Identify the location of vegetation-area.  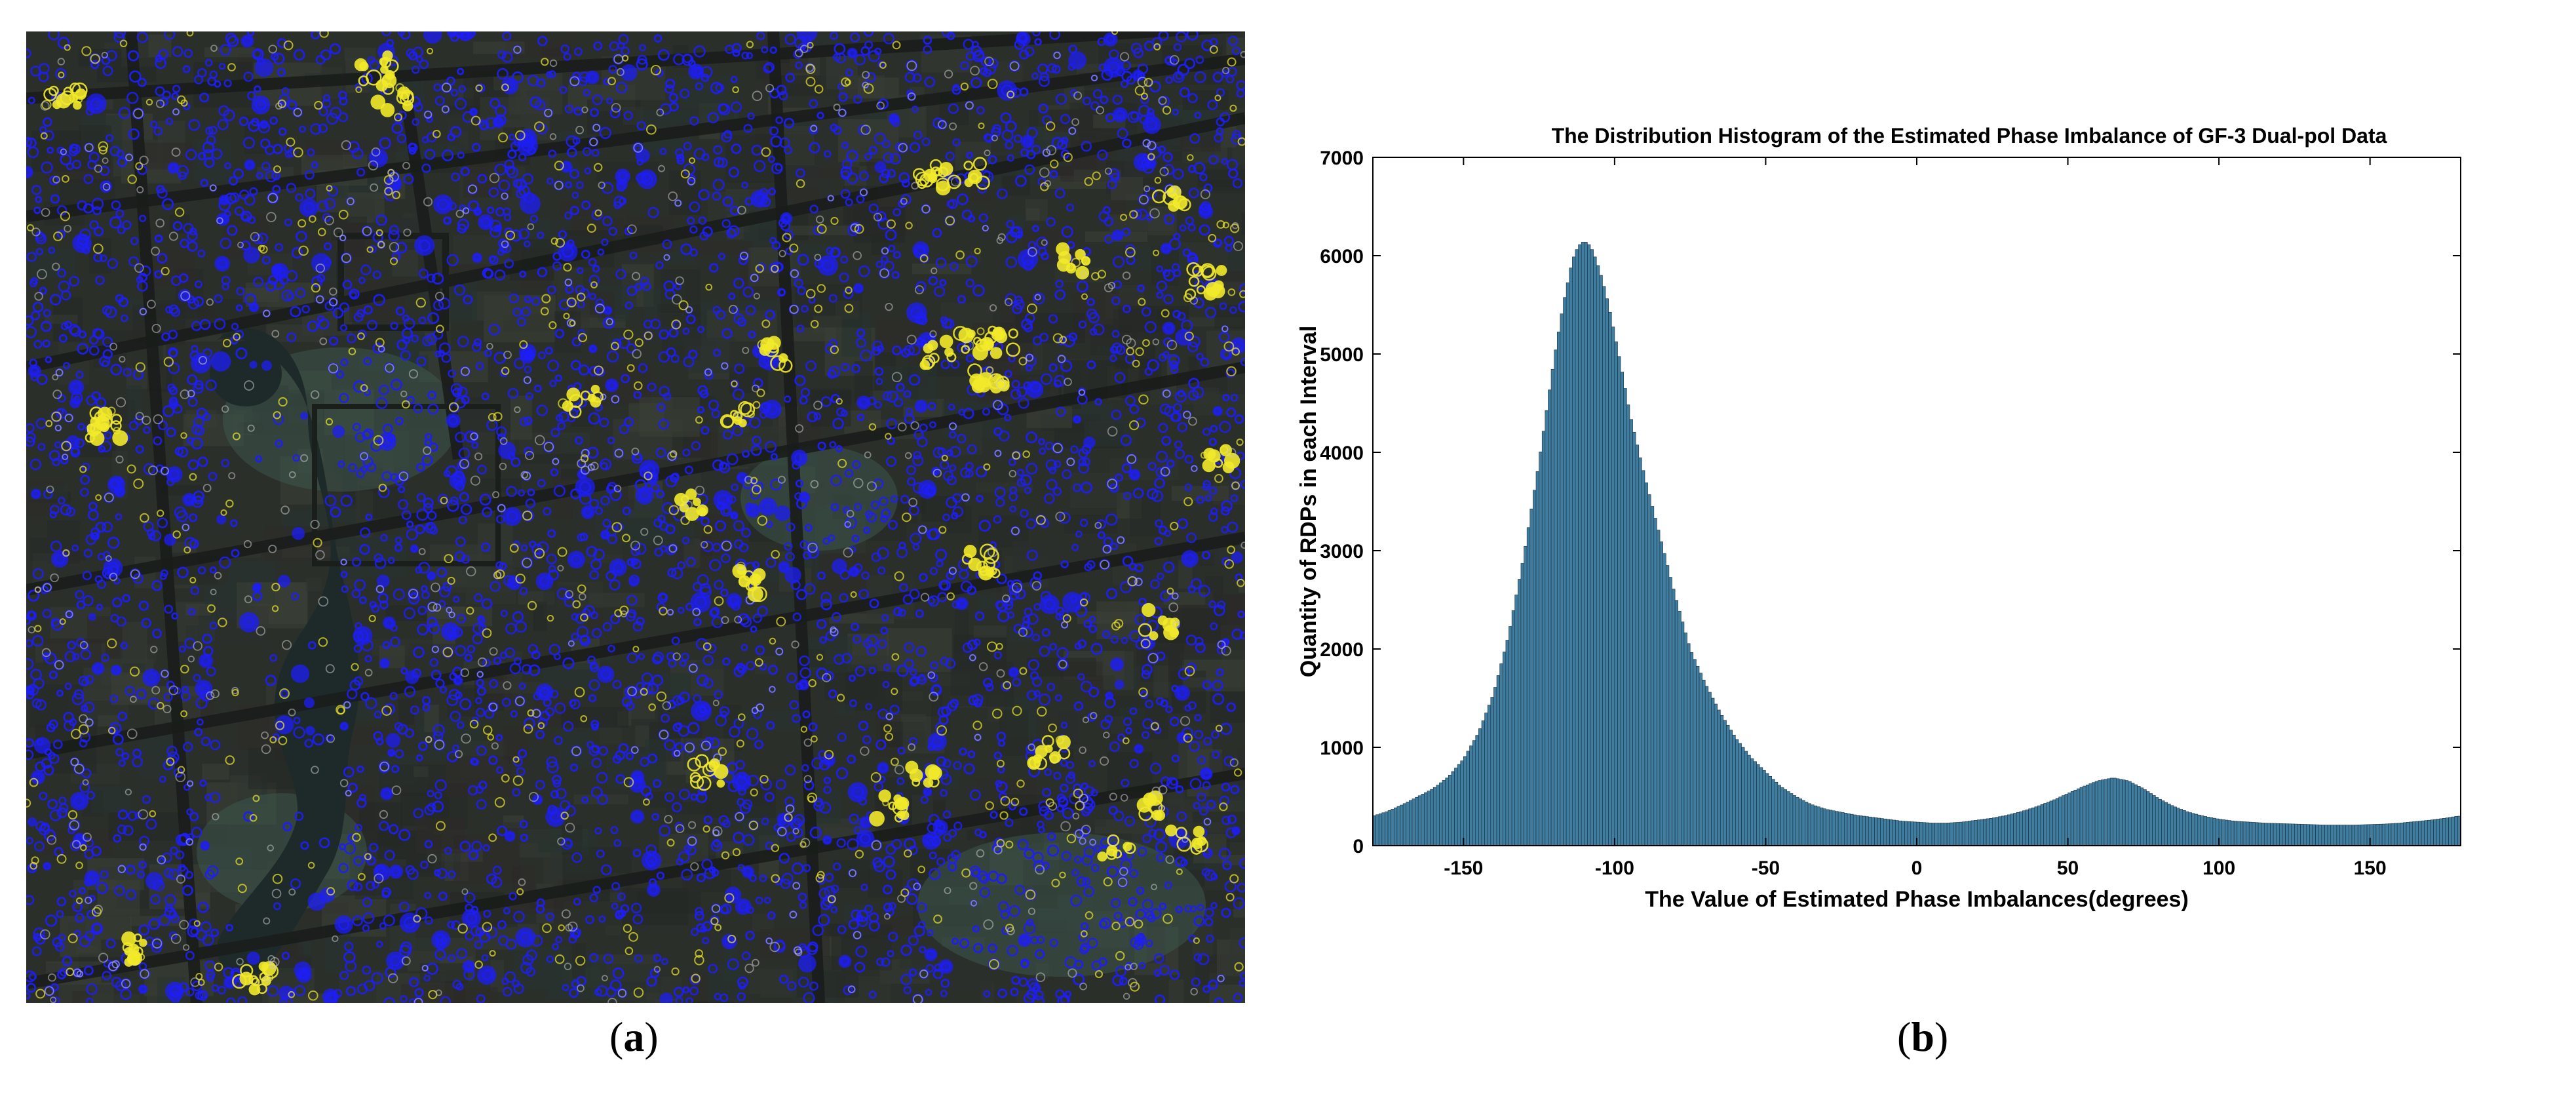
(819, 498).